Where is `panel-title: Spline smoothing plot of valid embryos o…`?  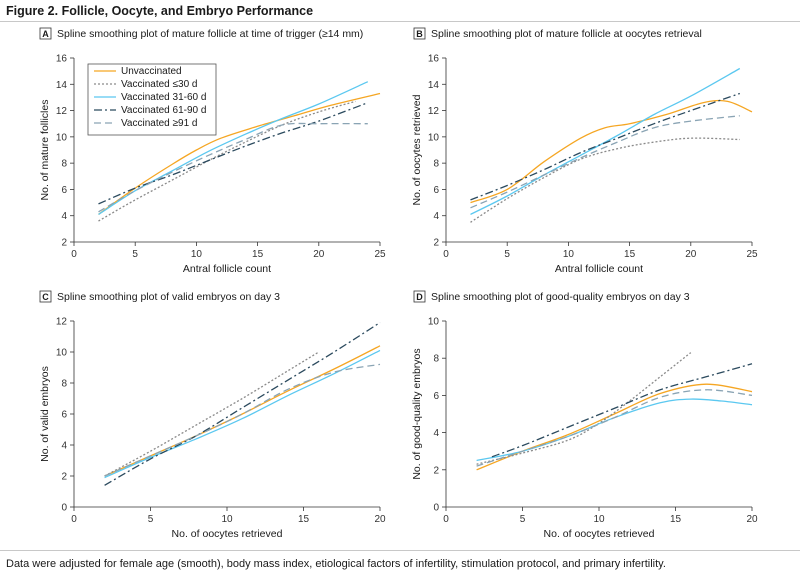
panel-title: Spline smoothing plot of valid embryos o… is located at coordinates (168, 297).